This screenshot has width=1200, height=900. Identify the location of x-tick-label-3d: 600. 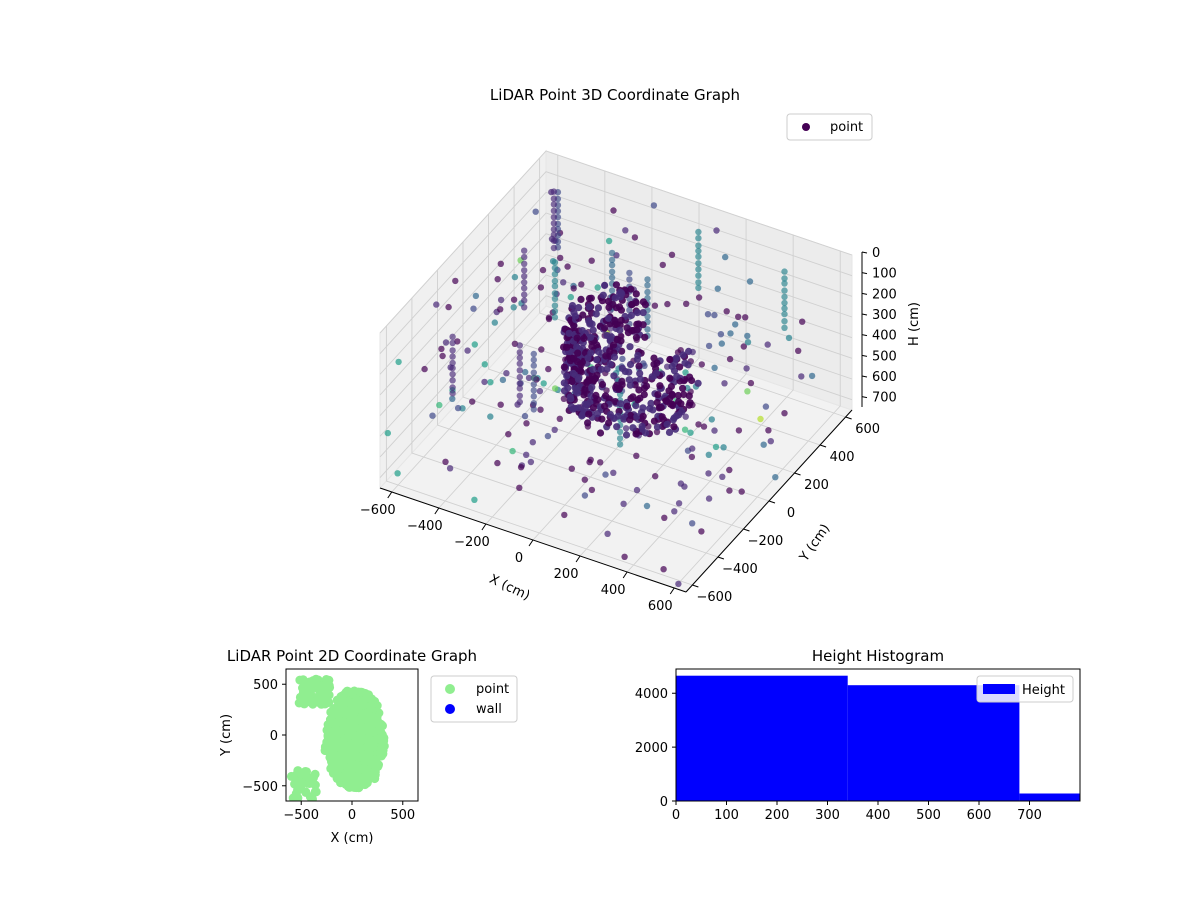
(660, 606).